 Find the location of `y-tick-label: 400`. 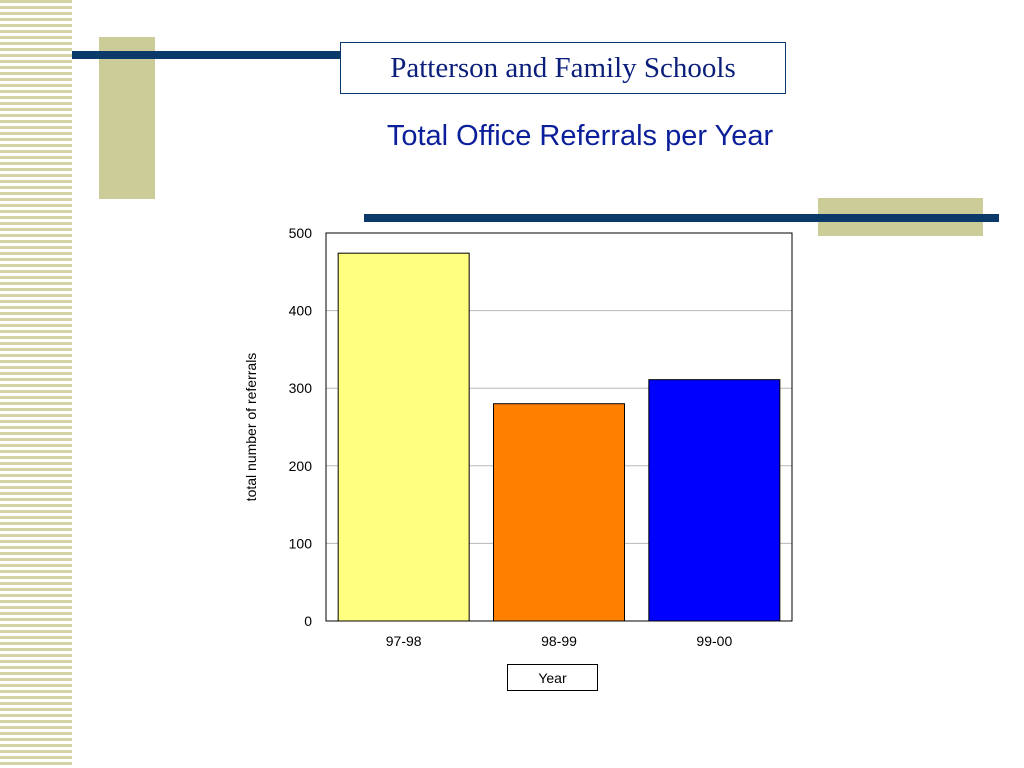

y-tick-label: 400 is located at coordinates (301, 311).